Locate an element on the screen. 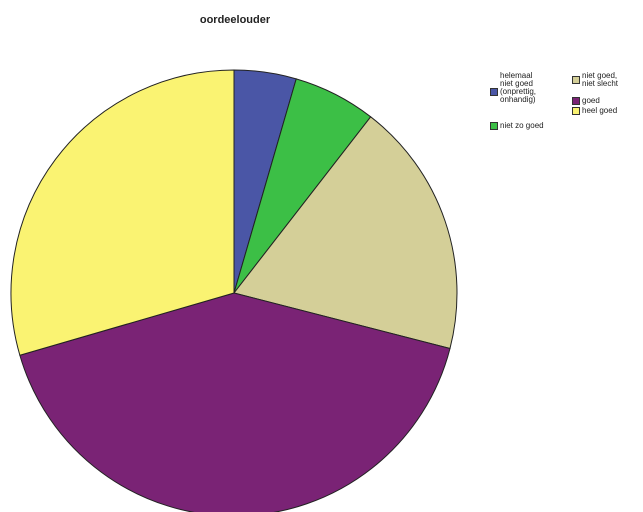  legend-label: niet goed, niet slecht is located at coordinates (600, 79).